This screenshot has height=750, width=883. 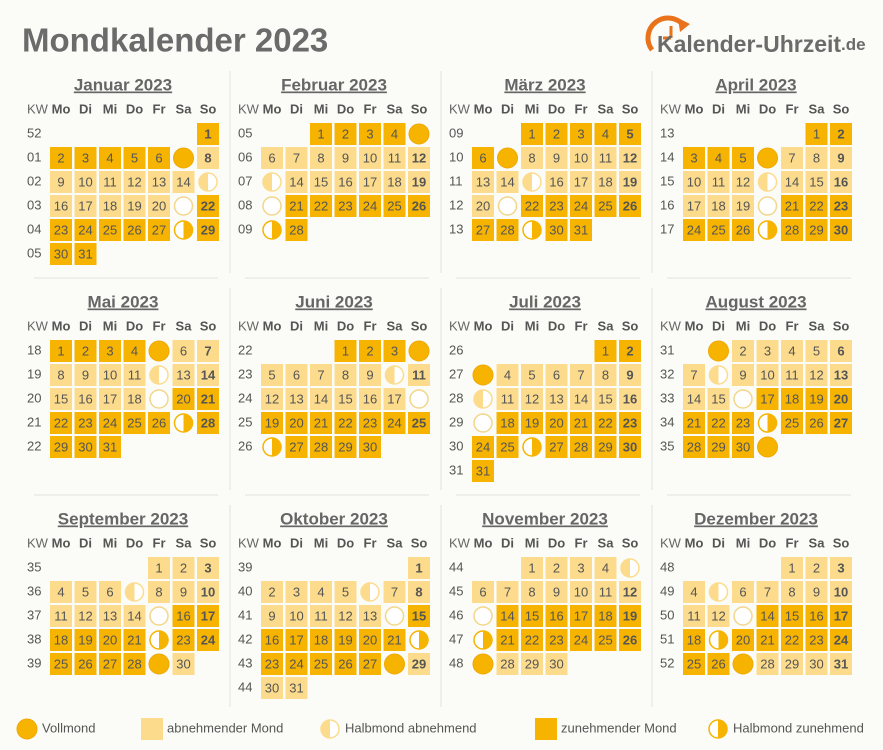 What do you see at coordinates (767, 350) in the screenshot?
I see `day-number: 3` at bounding box center [767, 350].